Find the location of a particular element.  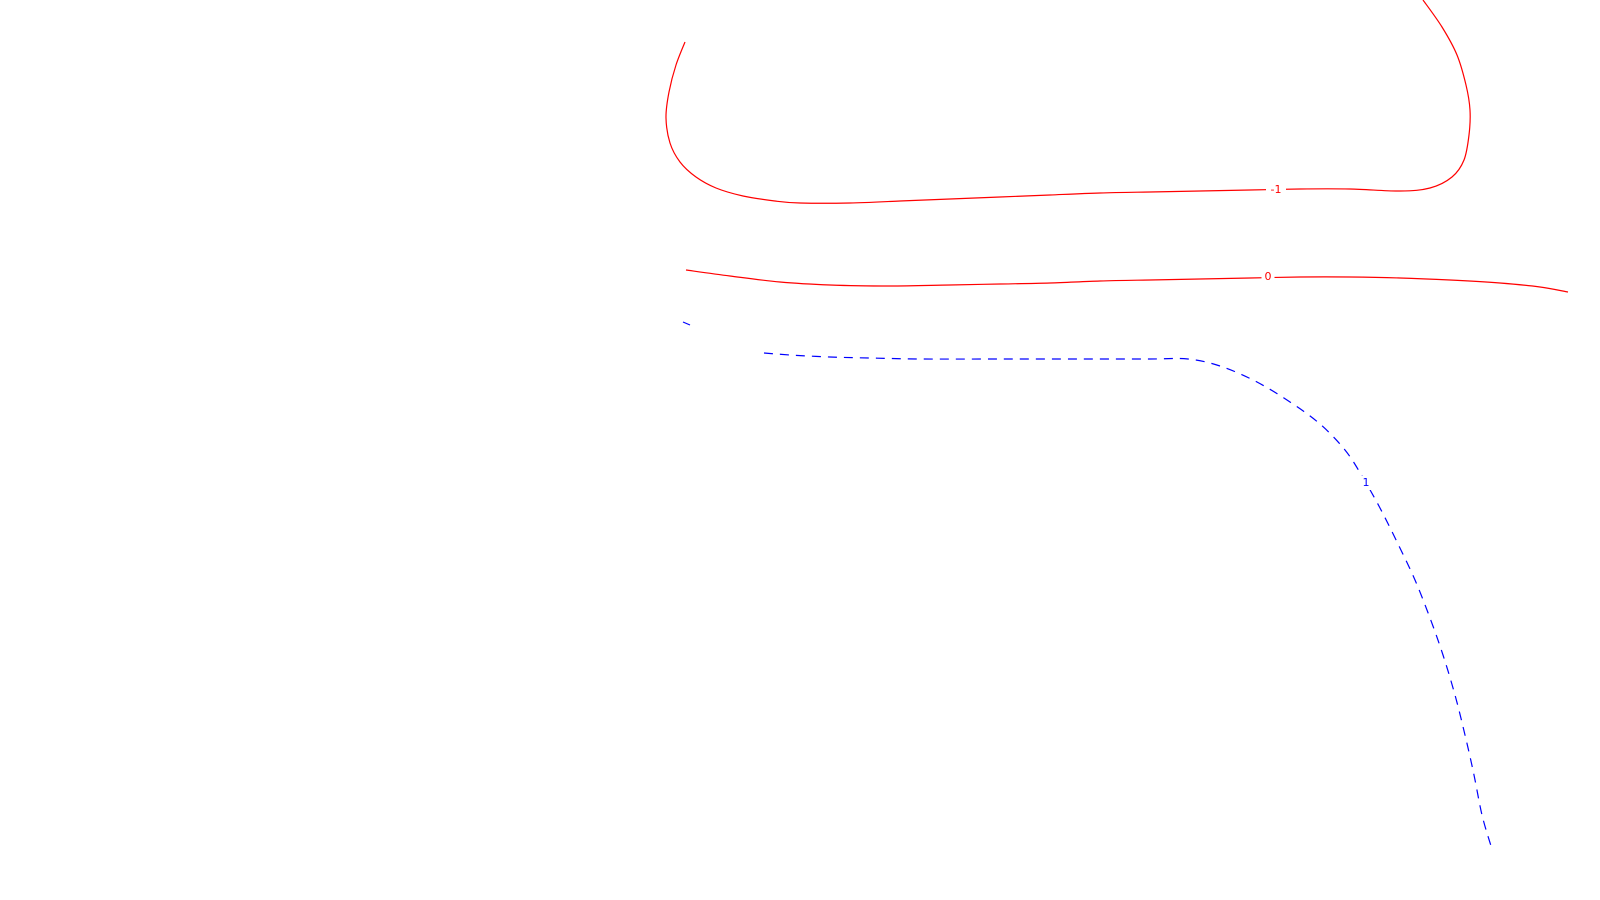

contour-level-minus-1-label-bg is located at coordinates (1276, 190).